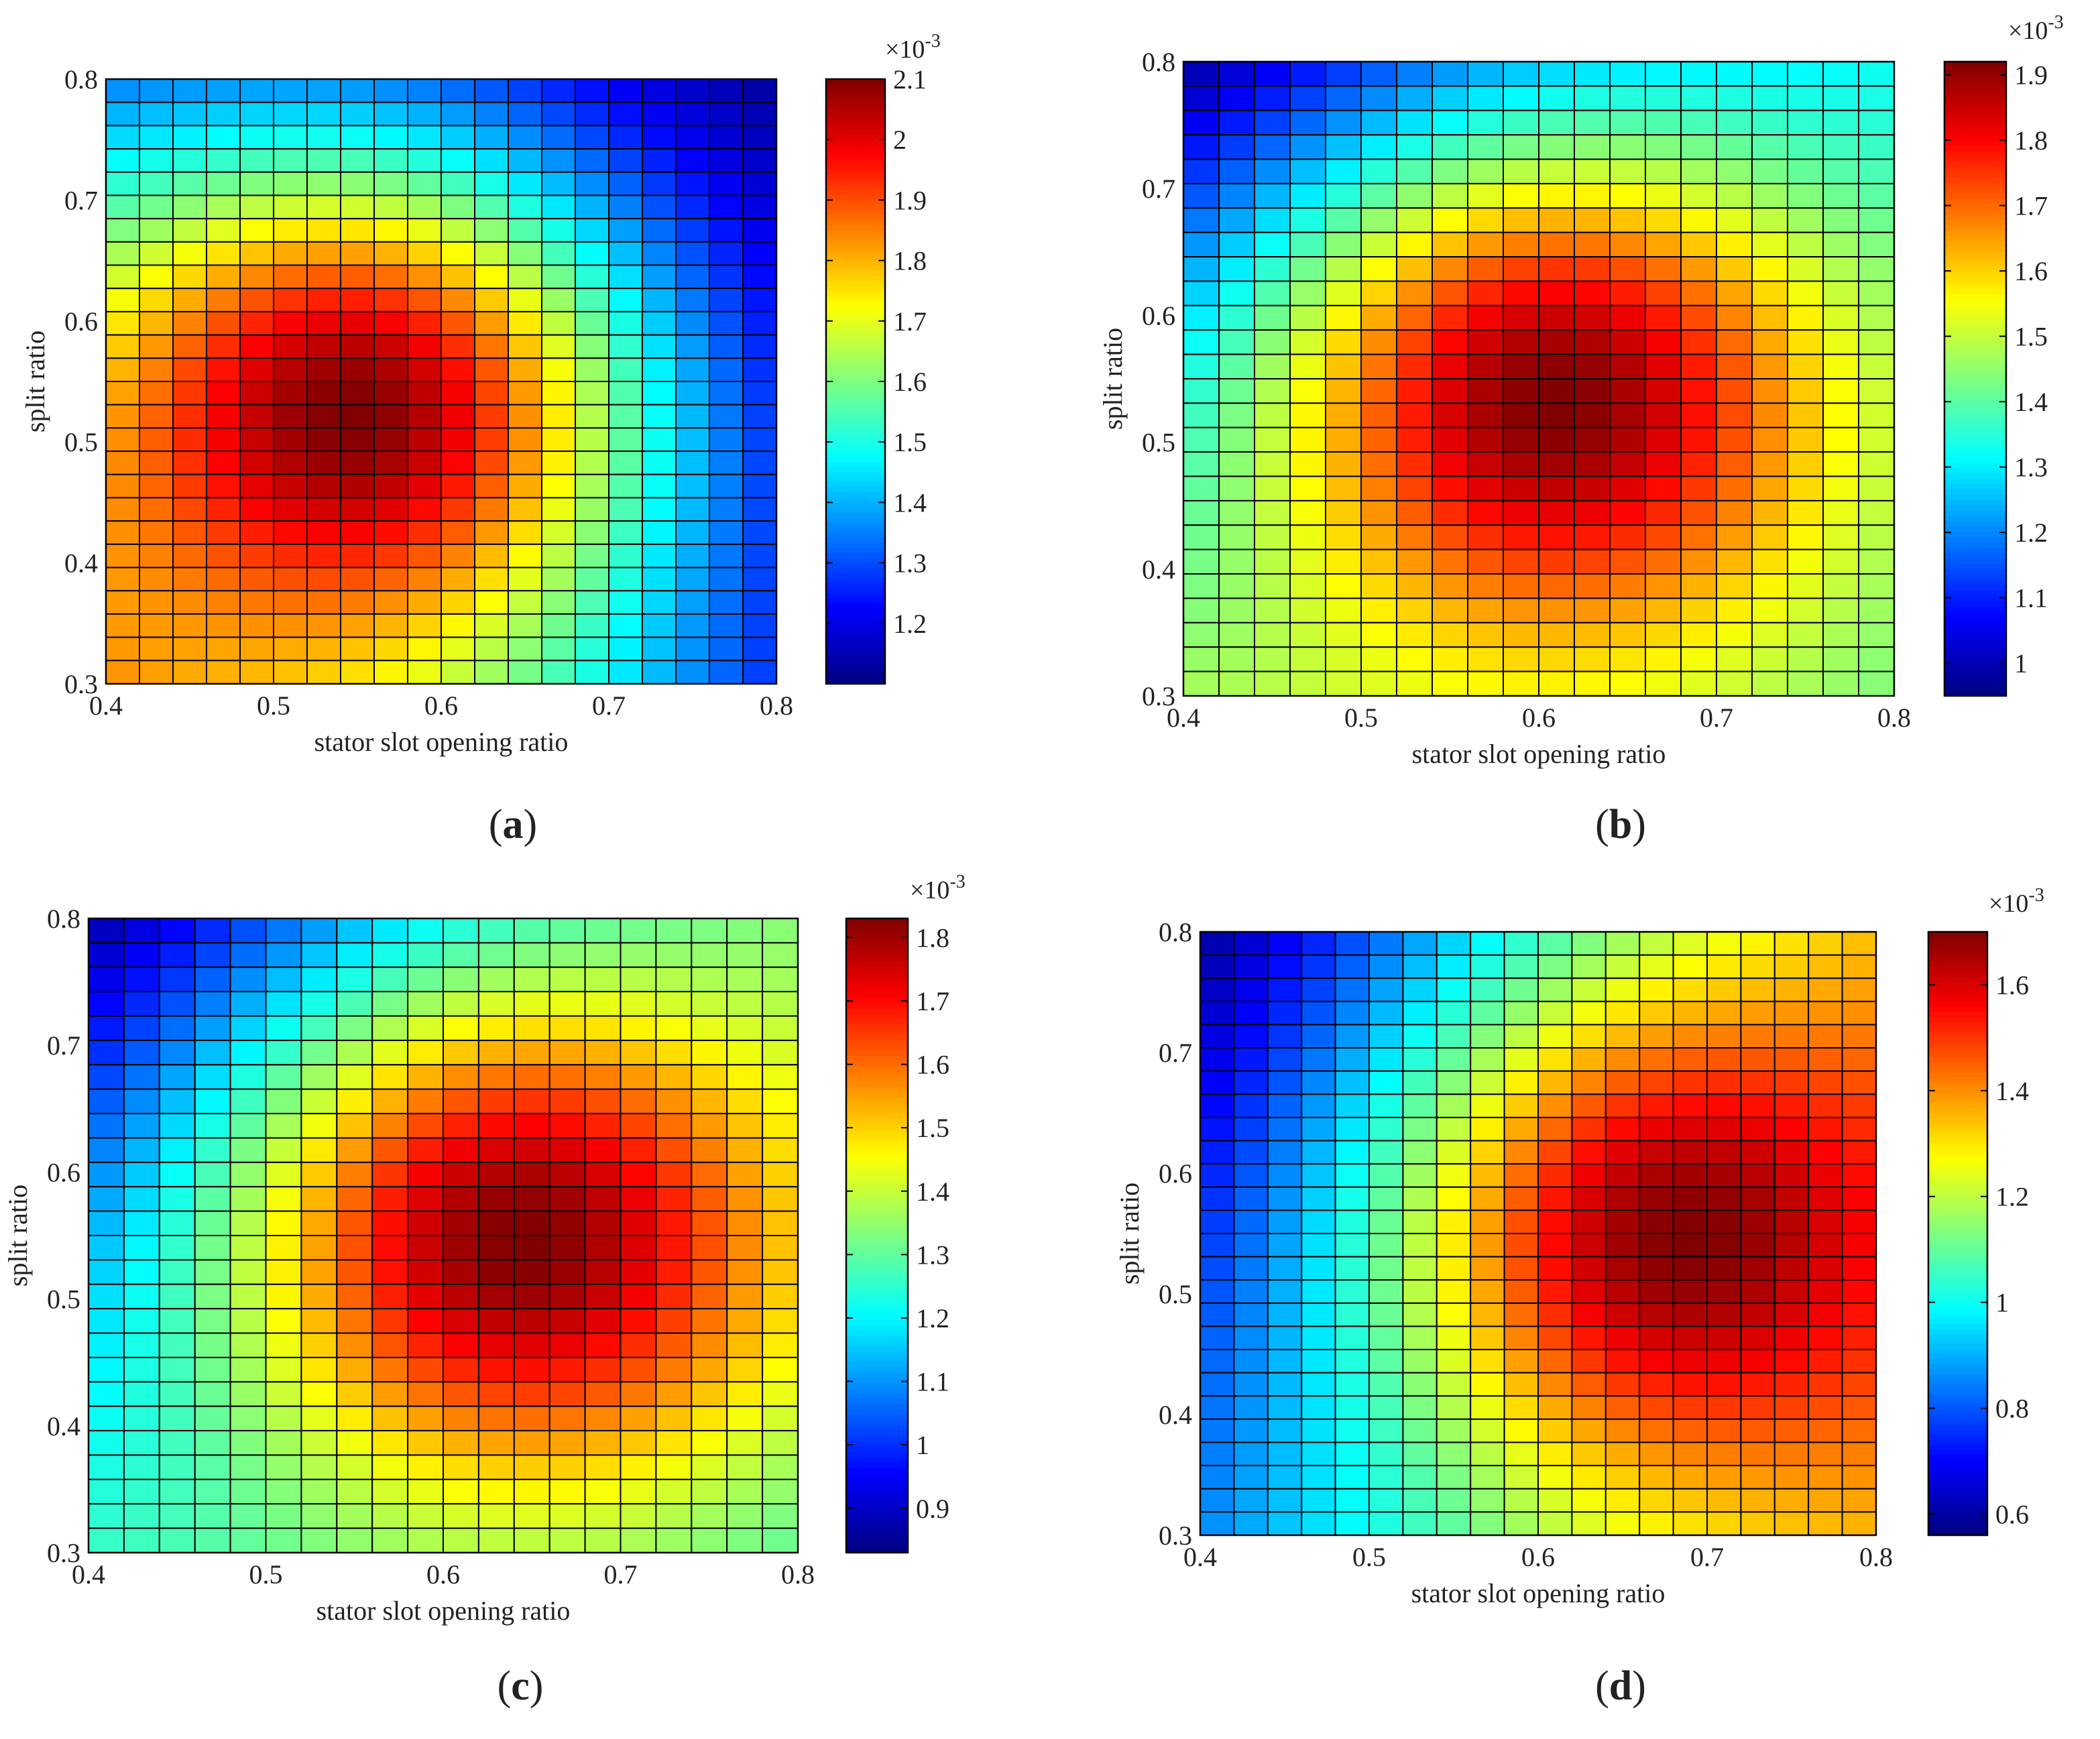  I want to click on colorbar-tick-label: 1, so click(2021, 663).